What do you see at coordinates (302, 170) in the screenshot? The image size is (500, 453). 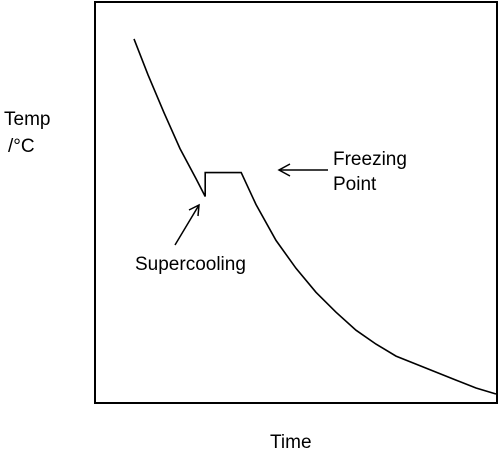 I see `freezing-point-arrow` at bounding box center [302, 170].